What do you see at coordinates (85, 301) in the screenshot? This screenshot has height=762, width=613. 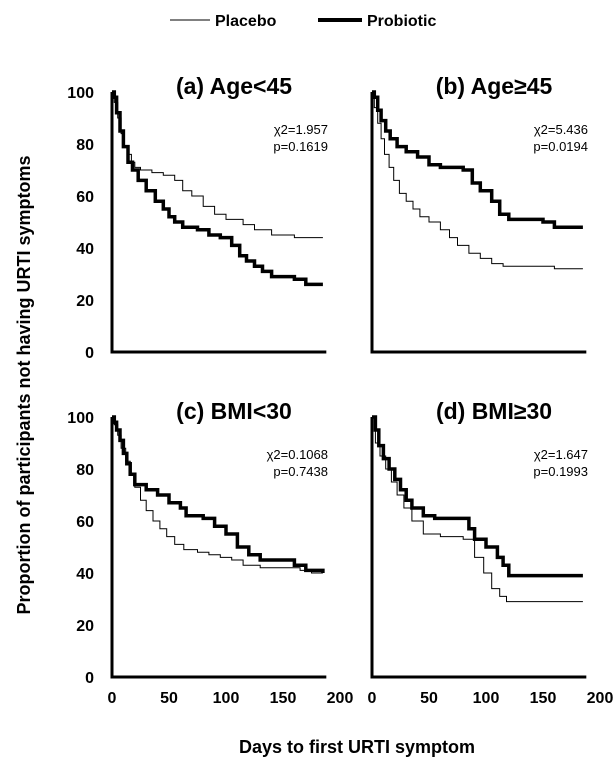 I see `y-tick-label-a: 20` at bounding box center [85, 301].